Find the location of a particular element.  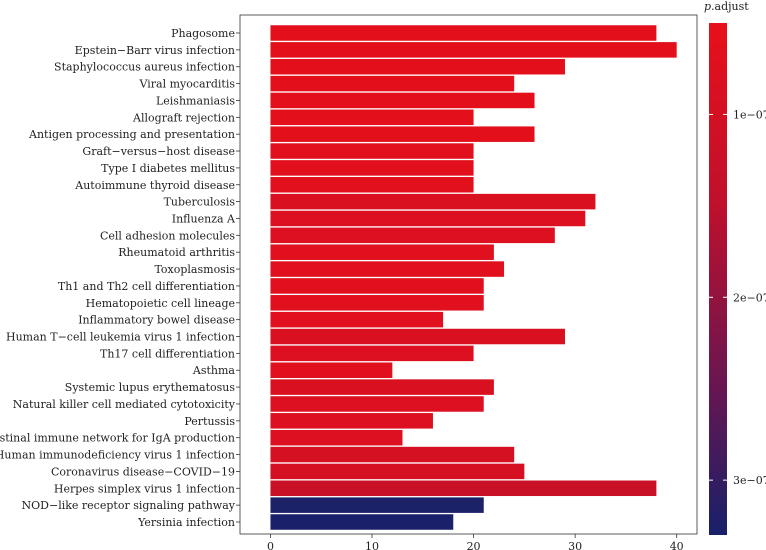

x-axis: 0 10 20 30 40 is located at coordinates (475, 542).